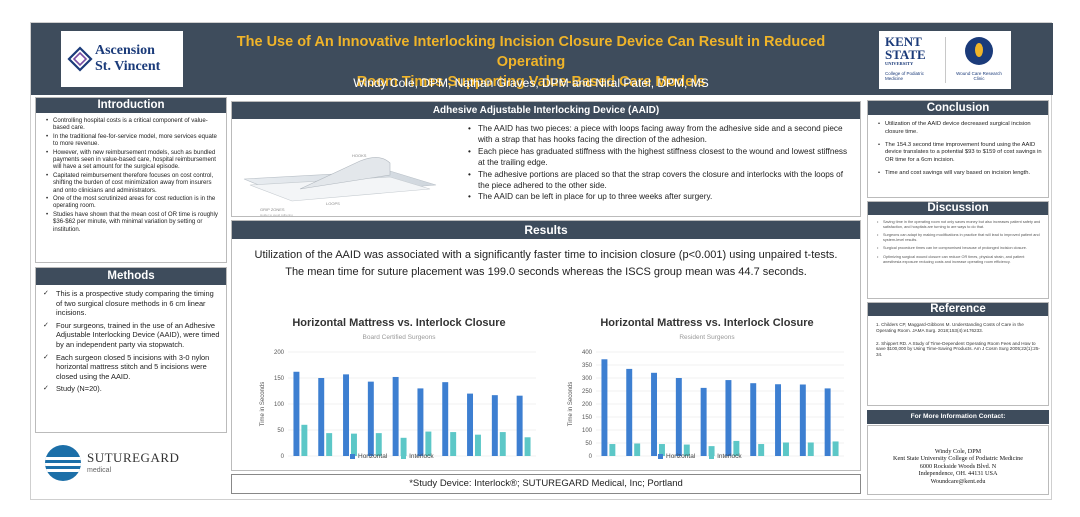 The width and height of the screenshot is (1080, 517). What do you see at coordinates (958, 208) in the screenshot?
I see `discussion-heading: Discussion` at bounding box center [958, 208].